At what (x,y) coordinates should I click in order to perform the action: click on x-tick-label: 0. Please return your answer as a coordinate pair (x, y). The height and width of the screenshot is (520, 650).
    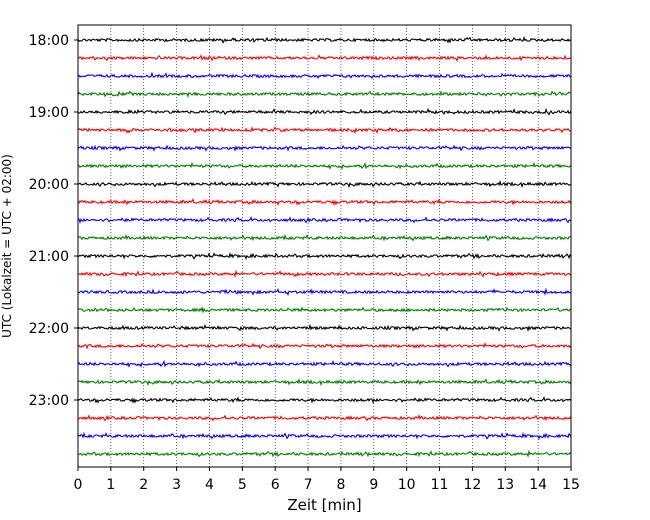
    Looking at the image, I should click on (78, 485).